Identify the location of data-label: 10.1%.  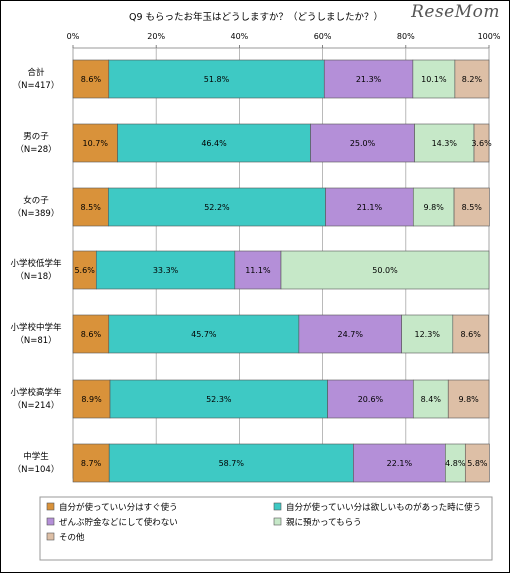
(434, 79).